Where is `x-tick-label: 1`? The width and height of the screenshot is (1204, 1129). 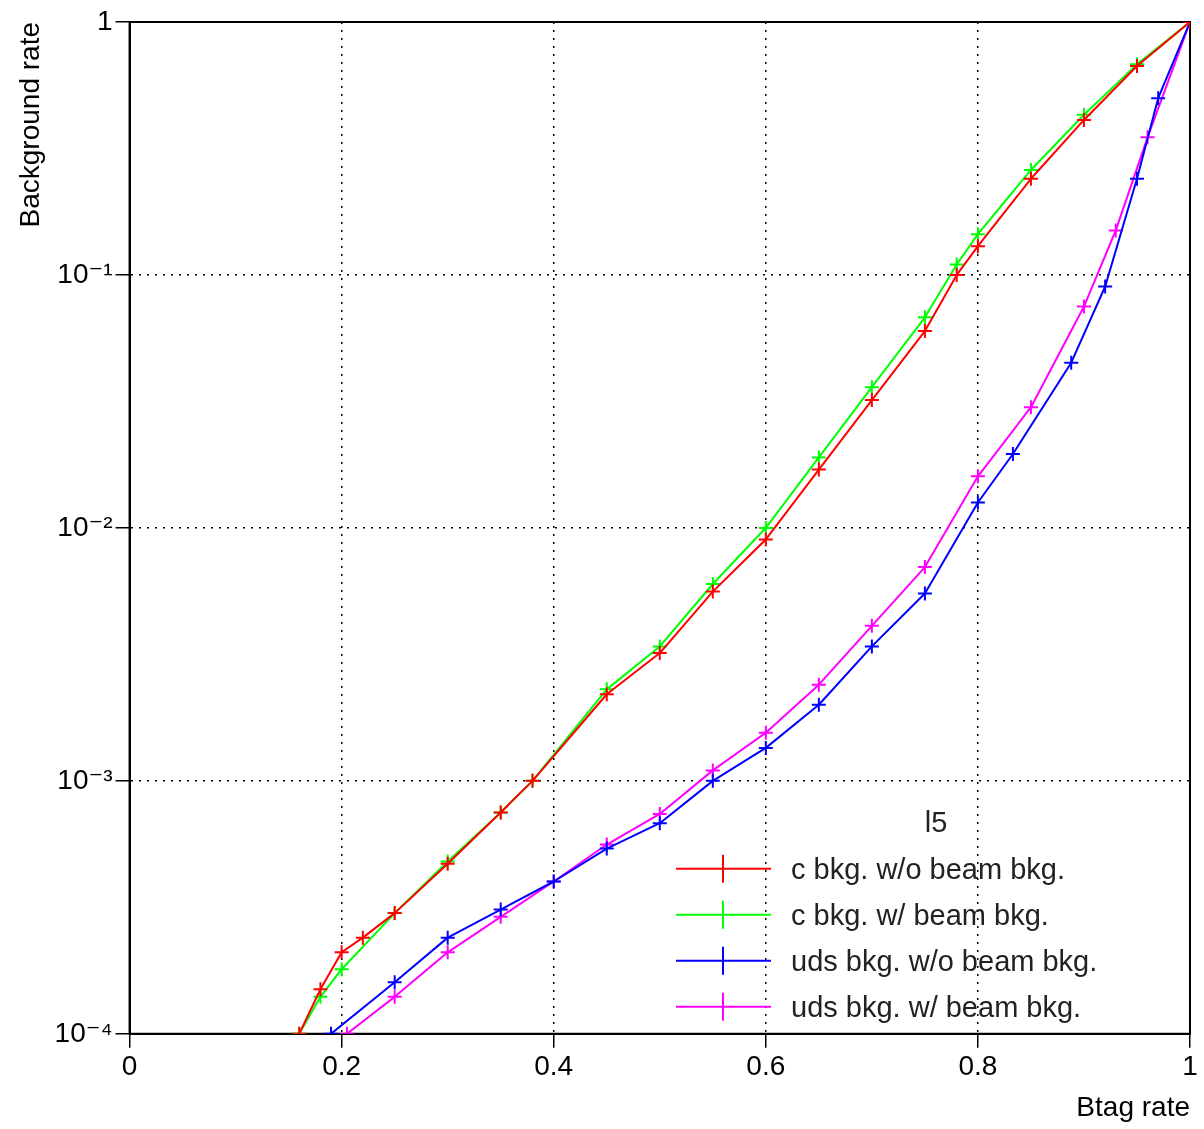
x-tick-label: 1 is located at coordinates (1190, 1066).